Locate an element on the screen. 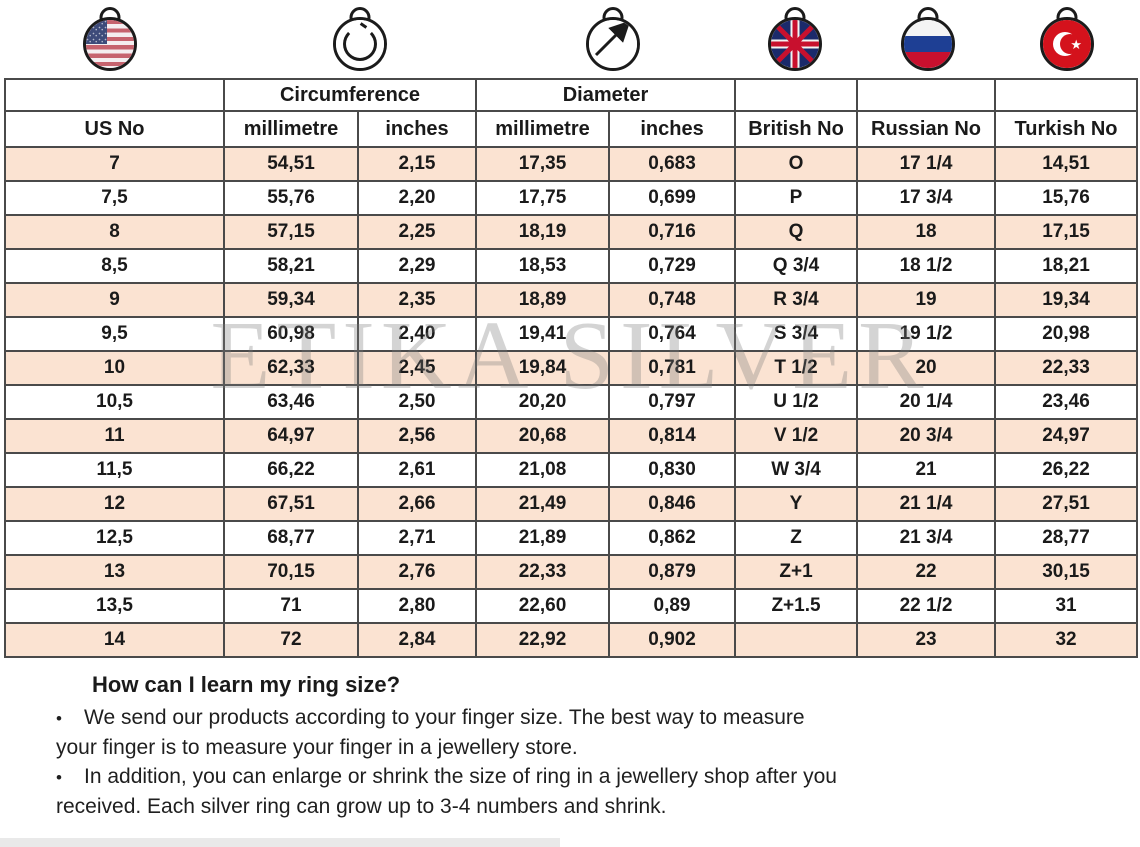  diameter-icon is located at coordinates (613, 39).